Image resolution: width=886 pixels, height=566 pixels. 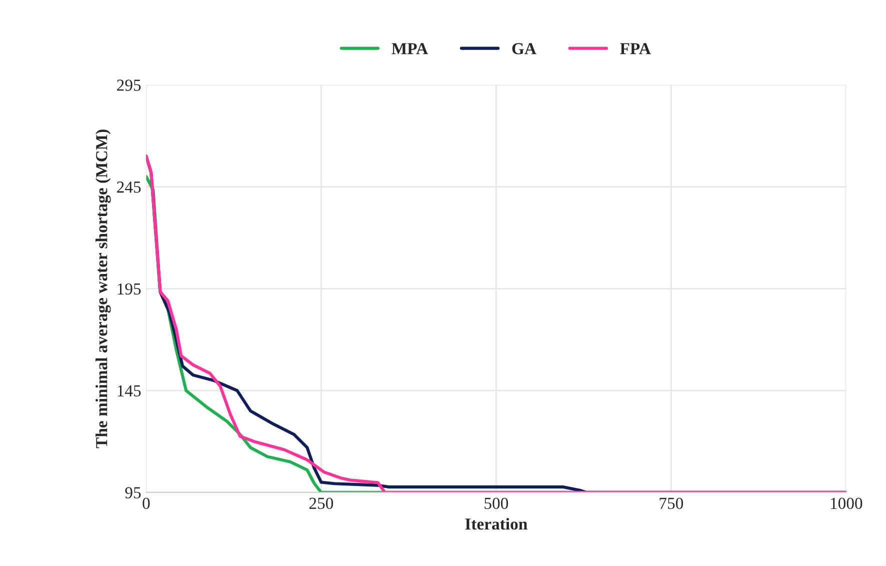 I want to click on y-tick-label: 245, so click(x=129, y=187).